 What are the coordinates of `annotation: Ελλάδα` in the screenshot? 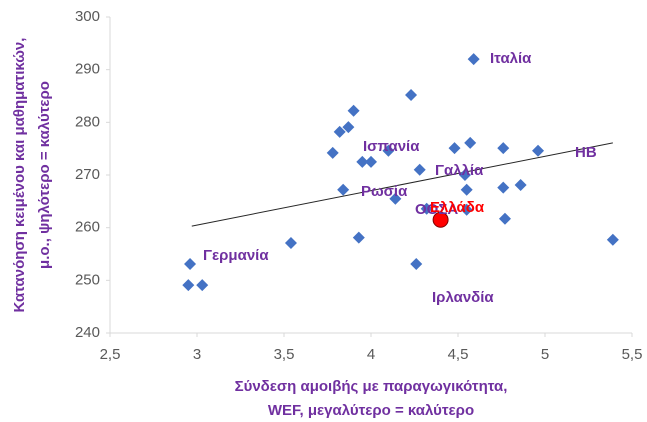 It's located at (457, 207).